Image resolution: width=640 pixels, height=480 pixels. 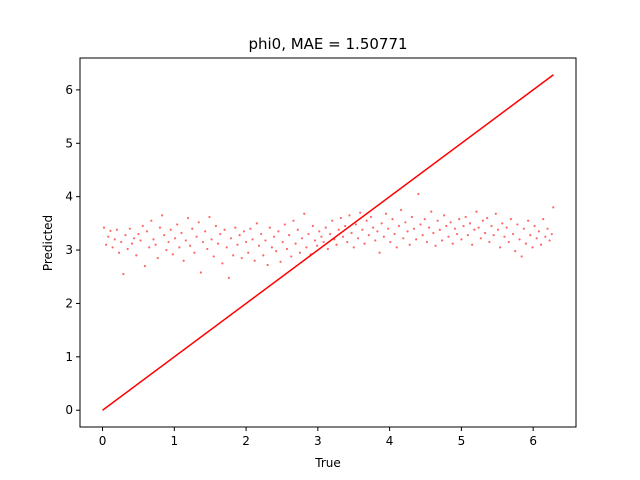 What do you see at coordinates (69, 143) in the screenshot?
I see `y-tick-label: 5` at bounding box center [69, 143].